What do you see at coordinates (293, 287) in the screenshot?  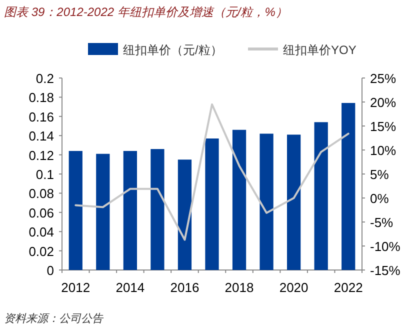 I see `x-tick-label: 2020` at bounding box center [293, 287].